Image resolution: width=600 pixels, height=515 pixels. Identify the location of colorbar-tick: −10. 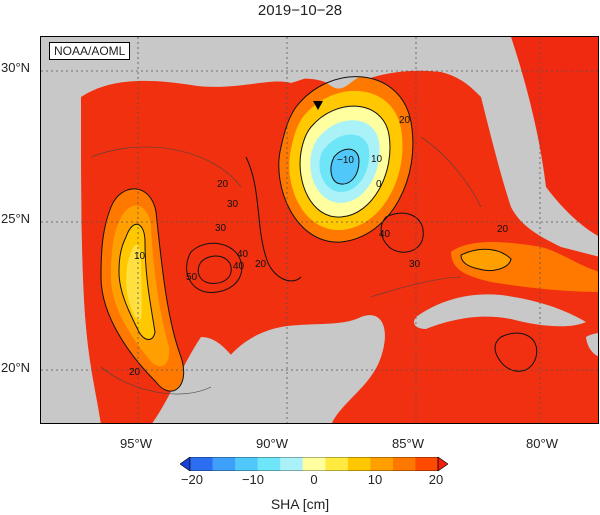
(253, 479).